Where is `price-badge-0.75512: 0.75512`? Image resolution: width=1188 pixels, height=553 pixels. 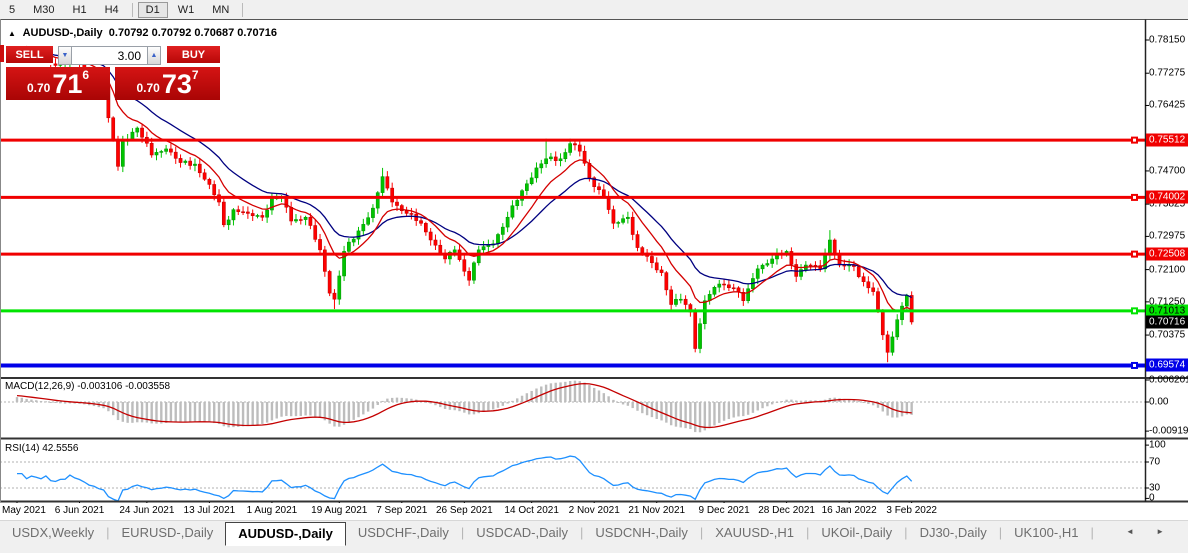 price-badge-0.75512: 0.75512 is located at coordinates (1167, 140).